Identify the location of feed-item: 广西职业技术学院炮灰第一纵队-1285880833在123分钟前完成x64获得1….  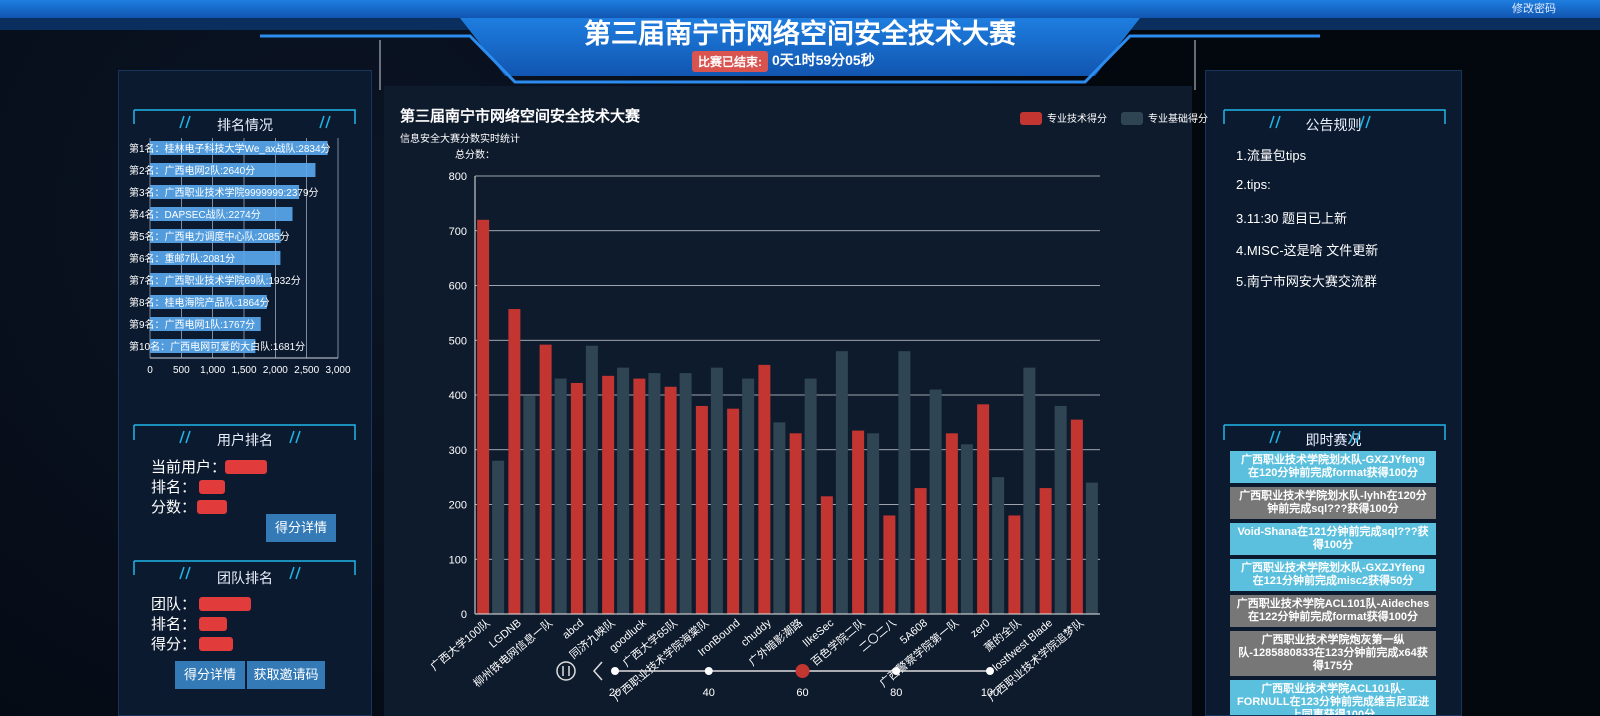
(1333, 653).